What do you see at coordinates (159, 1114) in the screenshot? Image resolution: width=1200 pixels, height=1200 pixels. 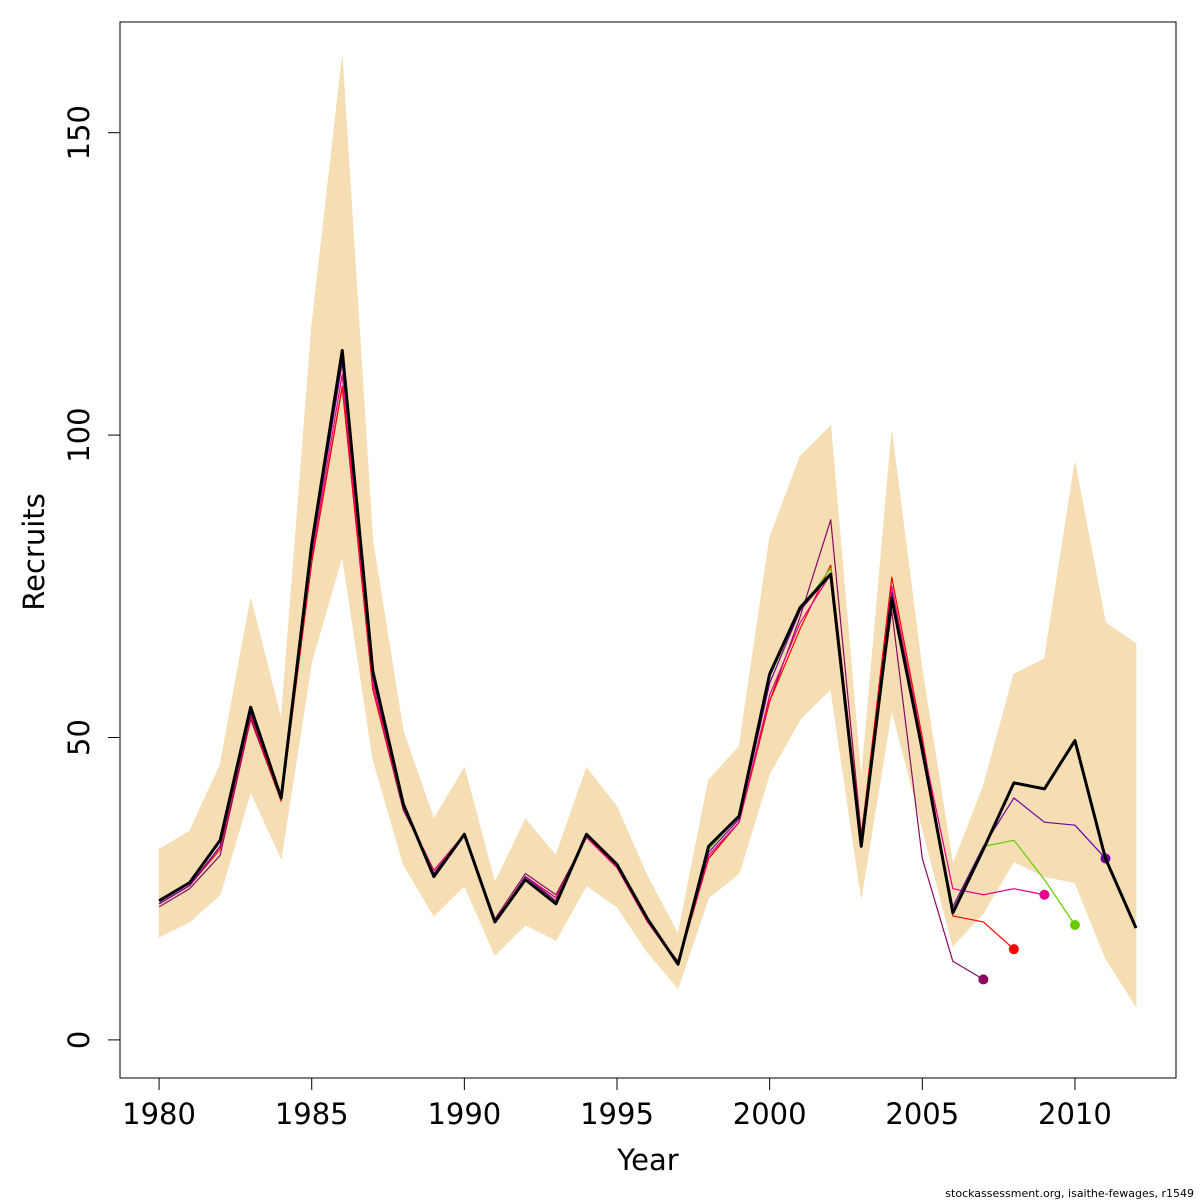 I see `x-tick-label: 1980` at bounding box center [159, 1114].